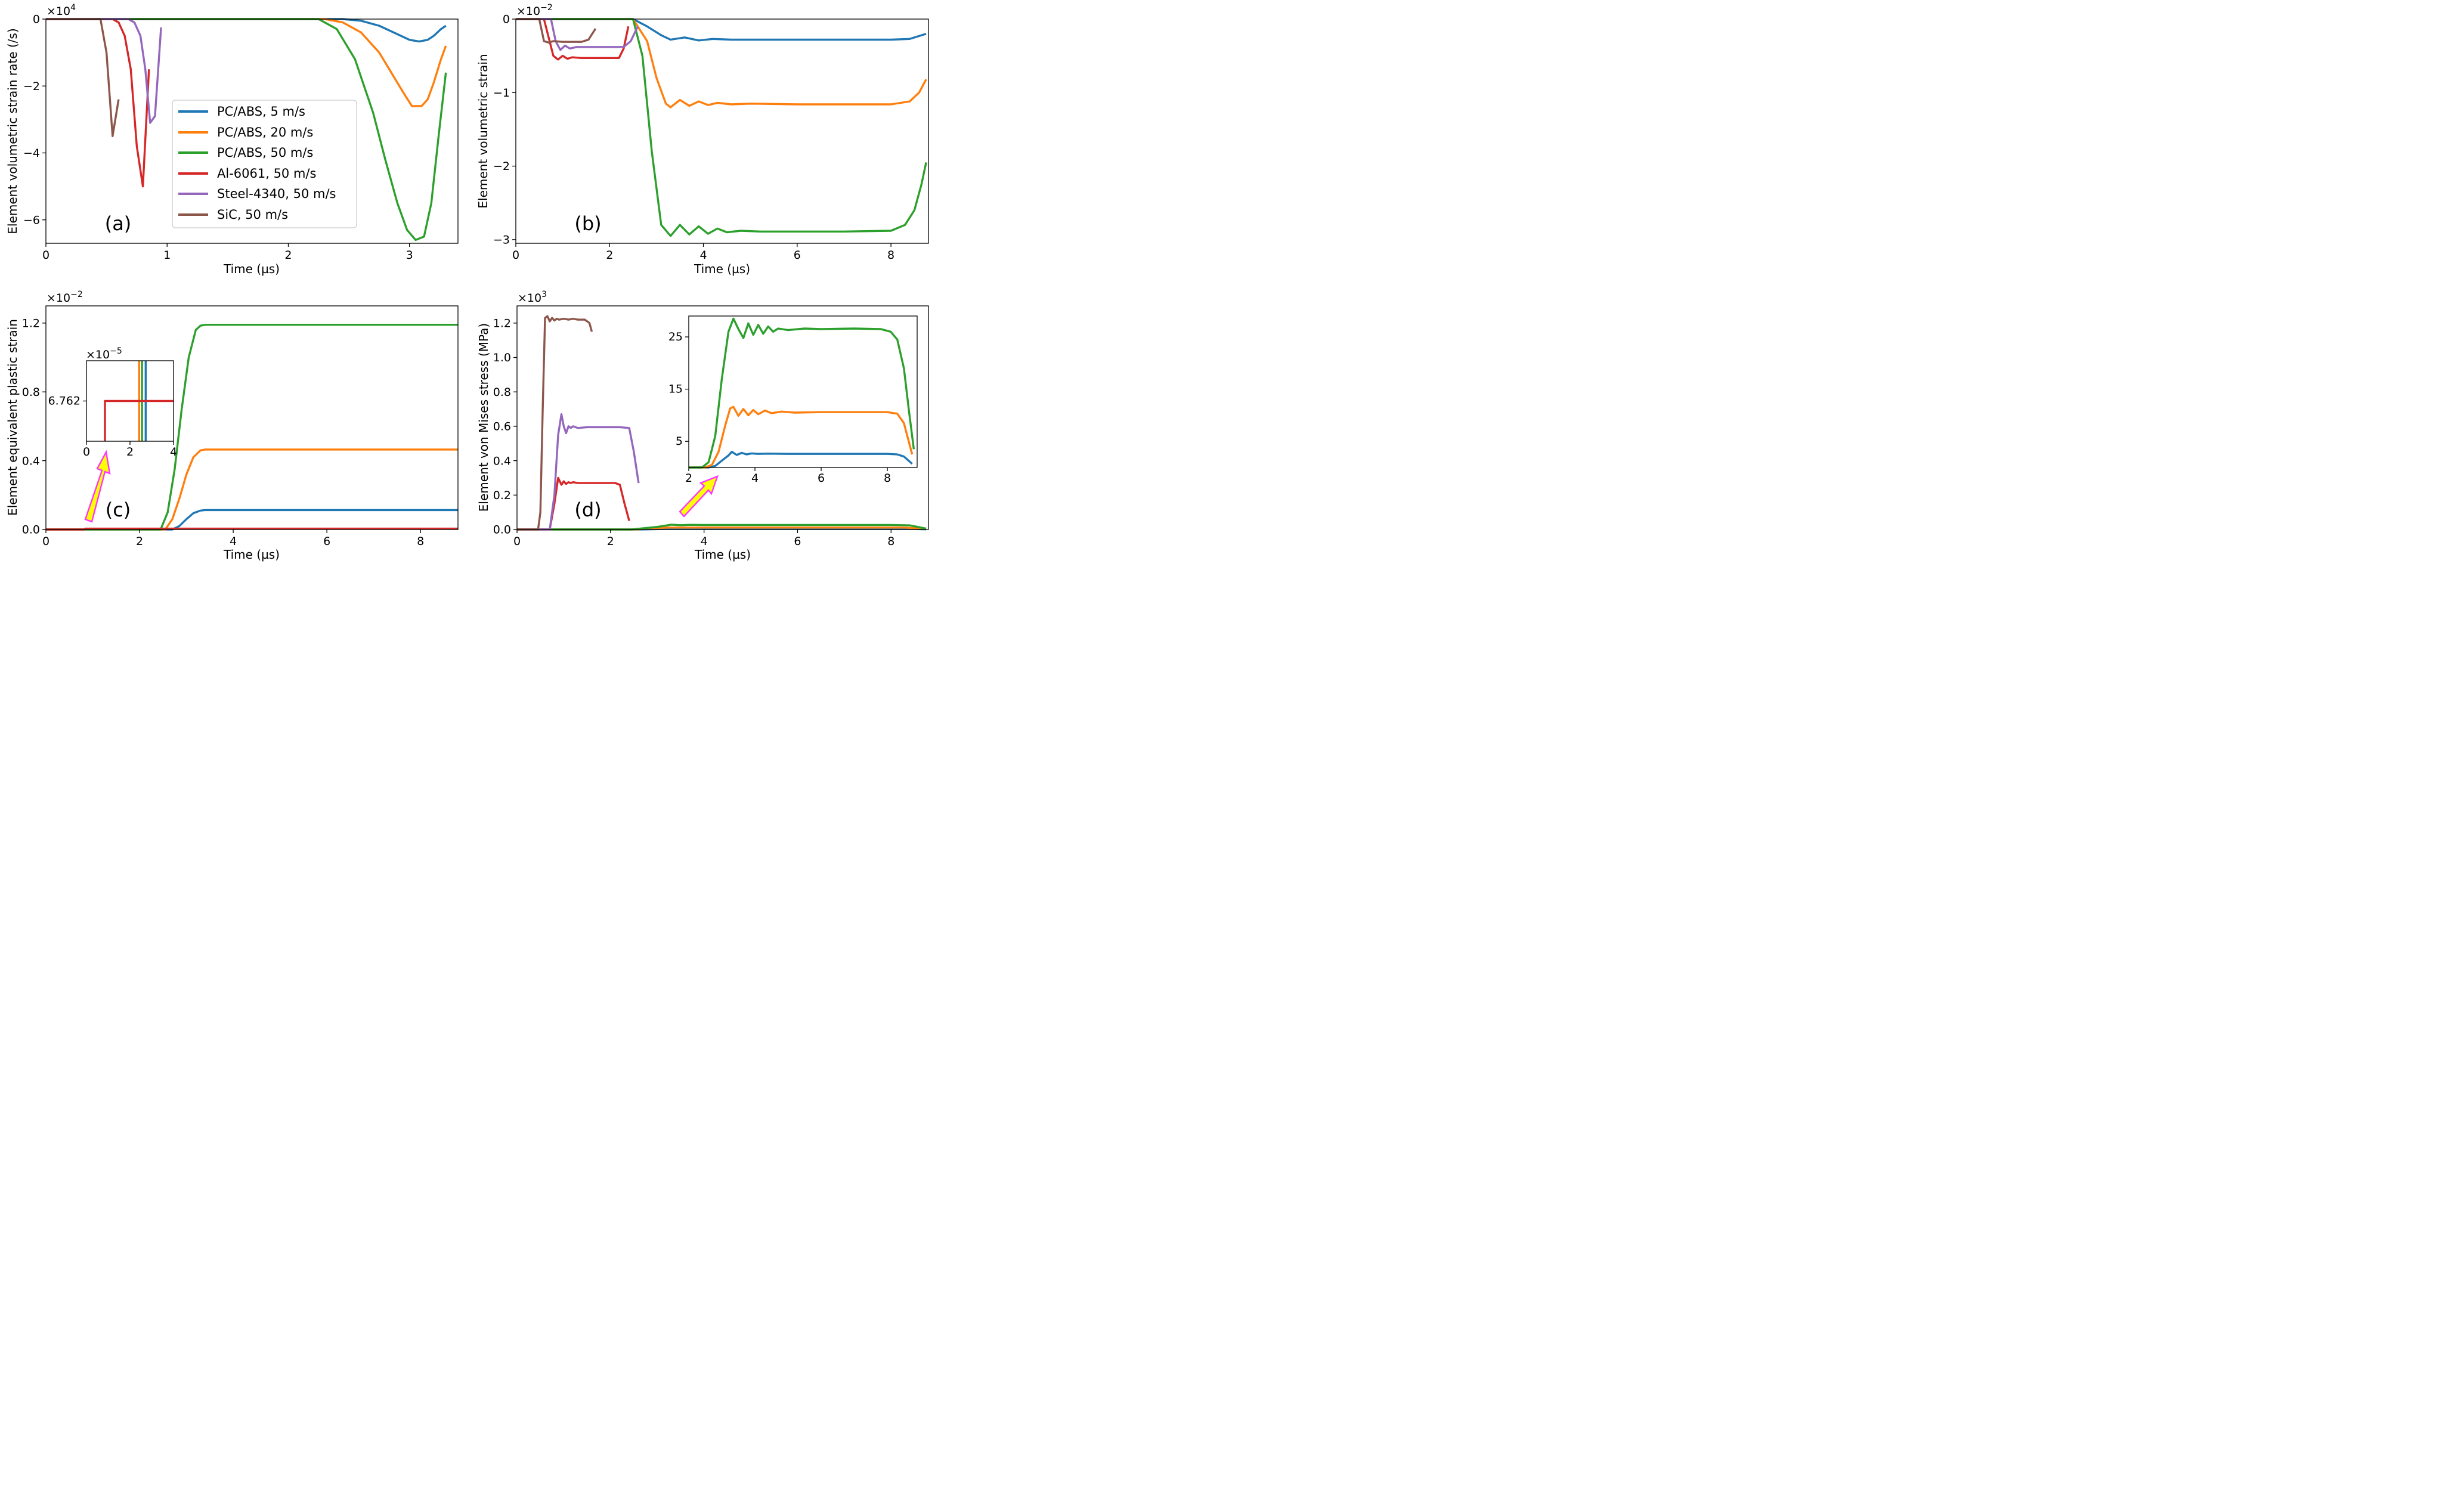  I want to click on panel-b-plot-area, so click(721, 127).